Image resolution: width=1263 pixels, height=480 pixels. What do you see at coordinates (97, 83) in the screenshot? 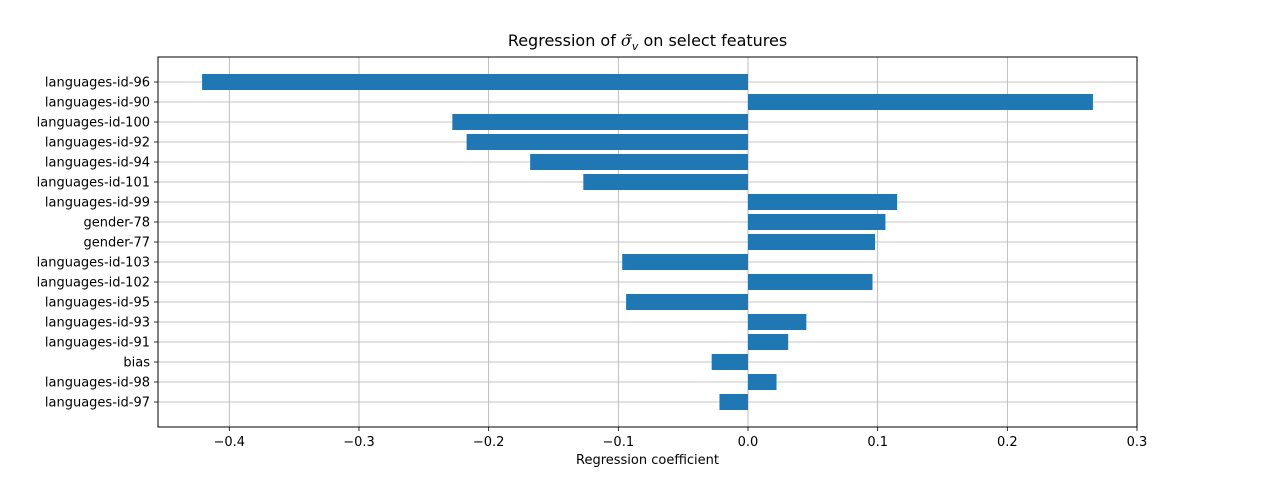
I see `y-tick-label: languages-id-96` at bounding box center [97, 83].